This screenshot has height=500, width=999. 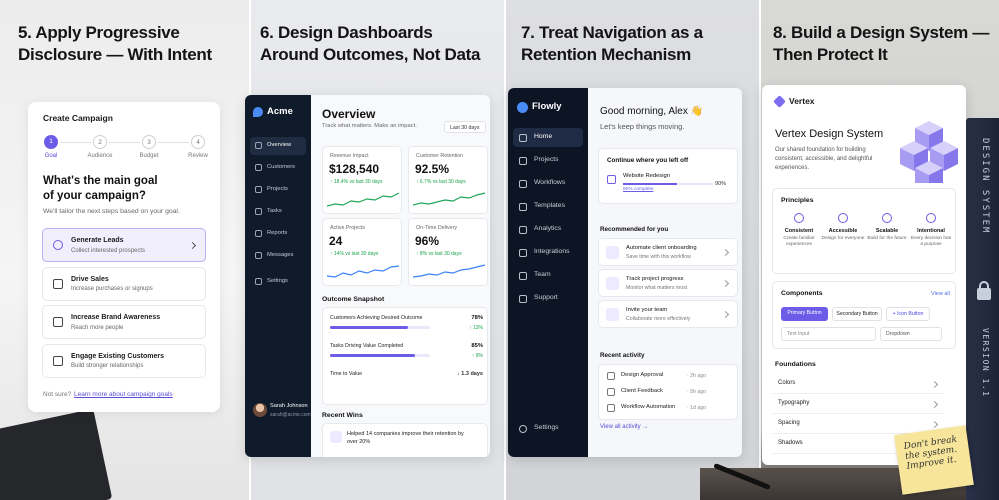 What do you see at coordinates (477, 356) in the screenshot?
I see `metric-delta: ↑ 9%` at bounding box center [477, 356].